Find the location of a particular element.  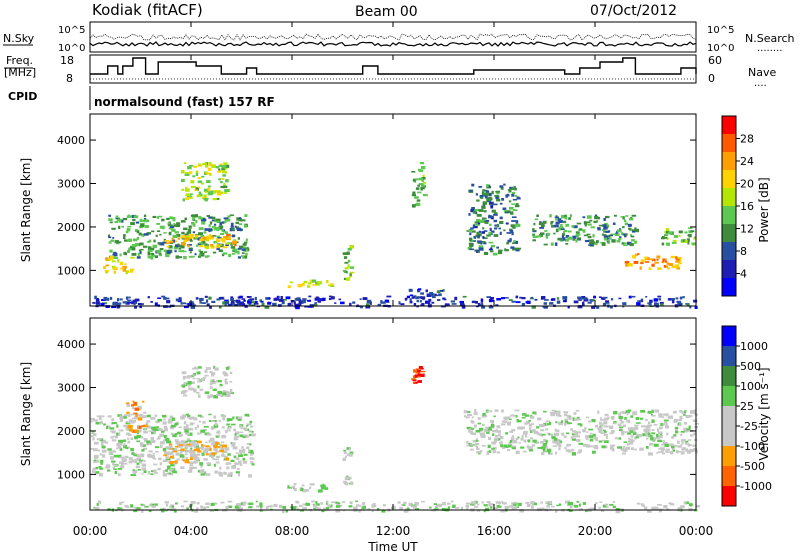

colorbar-tick-label: -500 is located at coordinates (752, 466).